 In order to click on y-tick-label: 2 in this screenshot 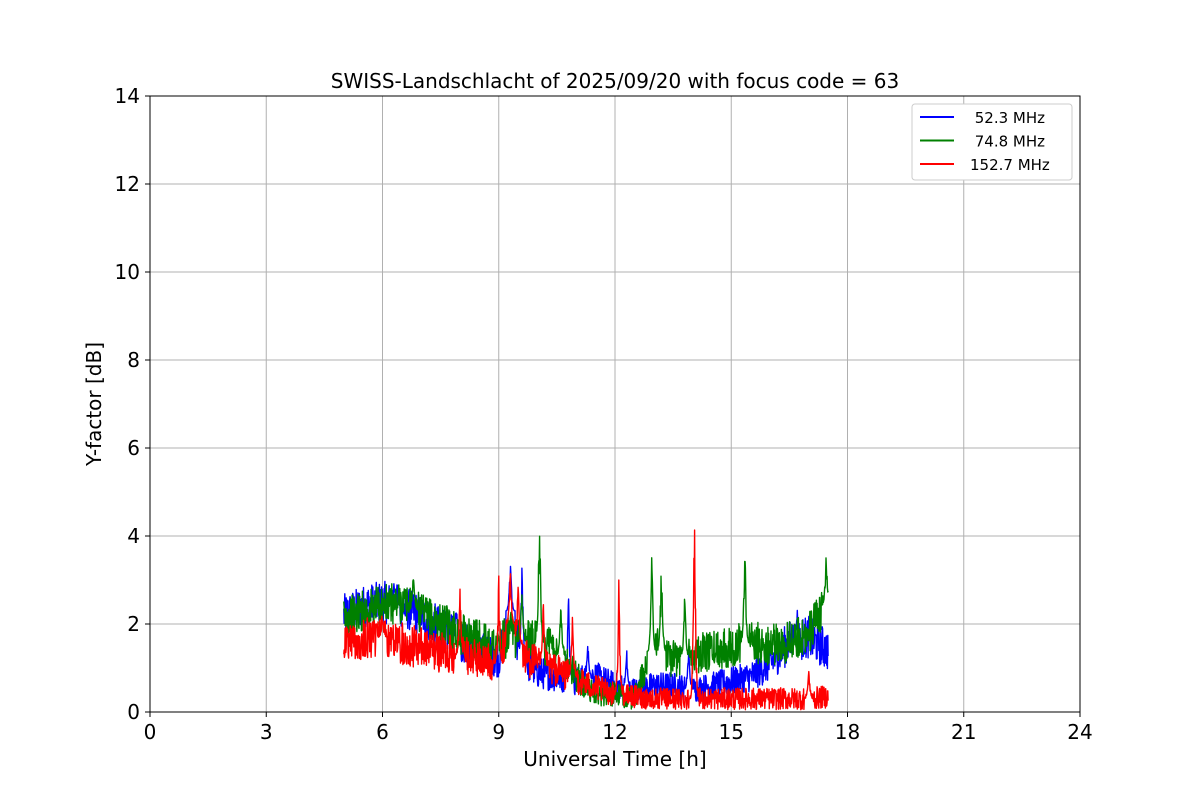, I will do `click(133, 624)`.